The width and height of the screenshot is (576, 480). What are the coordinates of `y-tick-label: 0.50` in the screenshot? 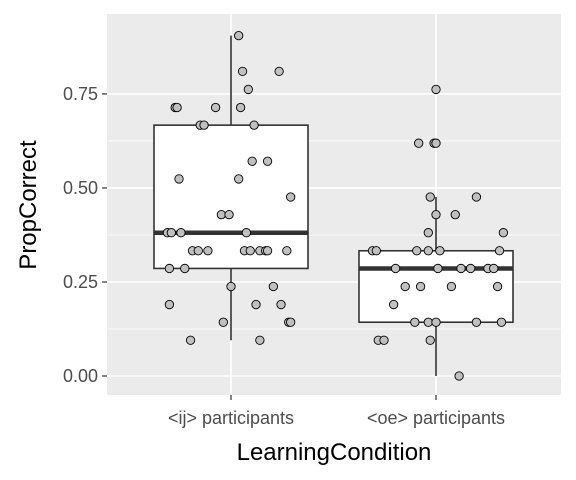 It's located at (80, 188).